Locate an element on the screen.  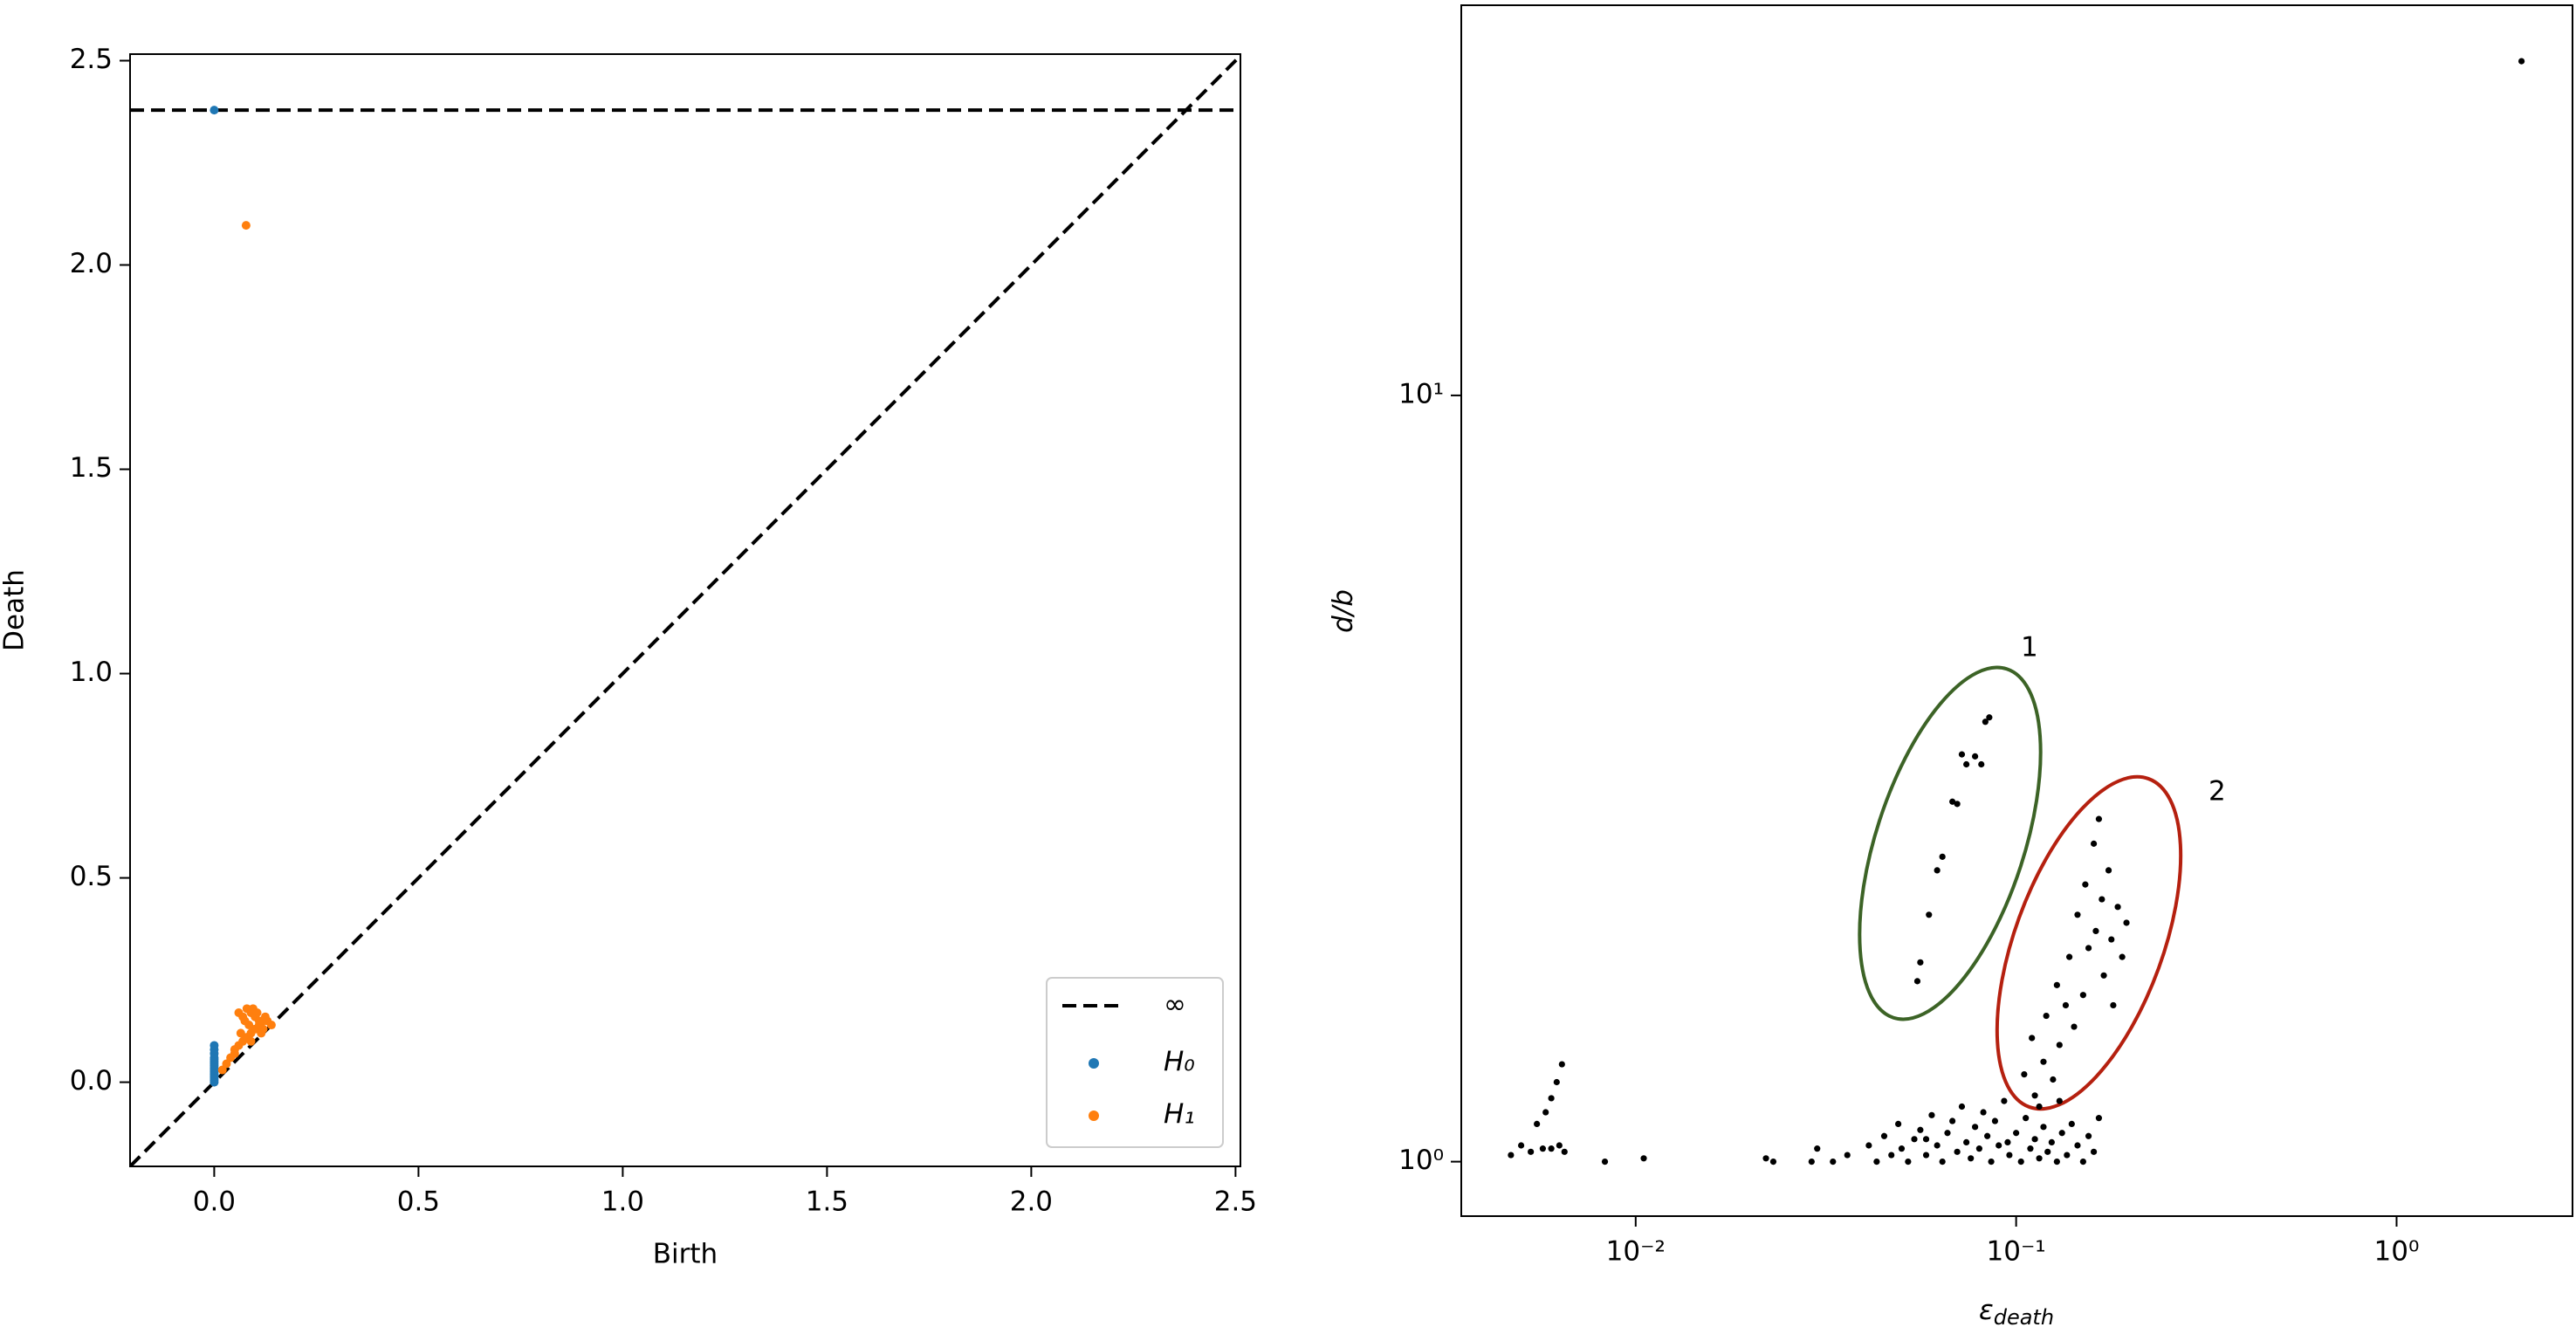
y-tick-label: 10⁰ is located at coordinates (1421, 1161).